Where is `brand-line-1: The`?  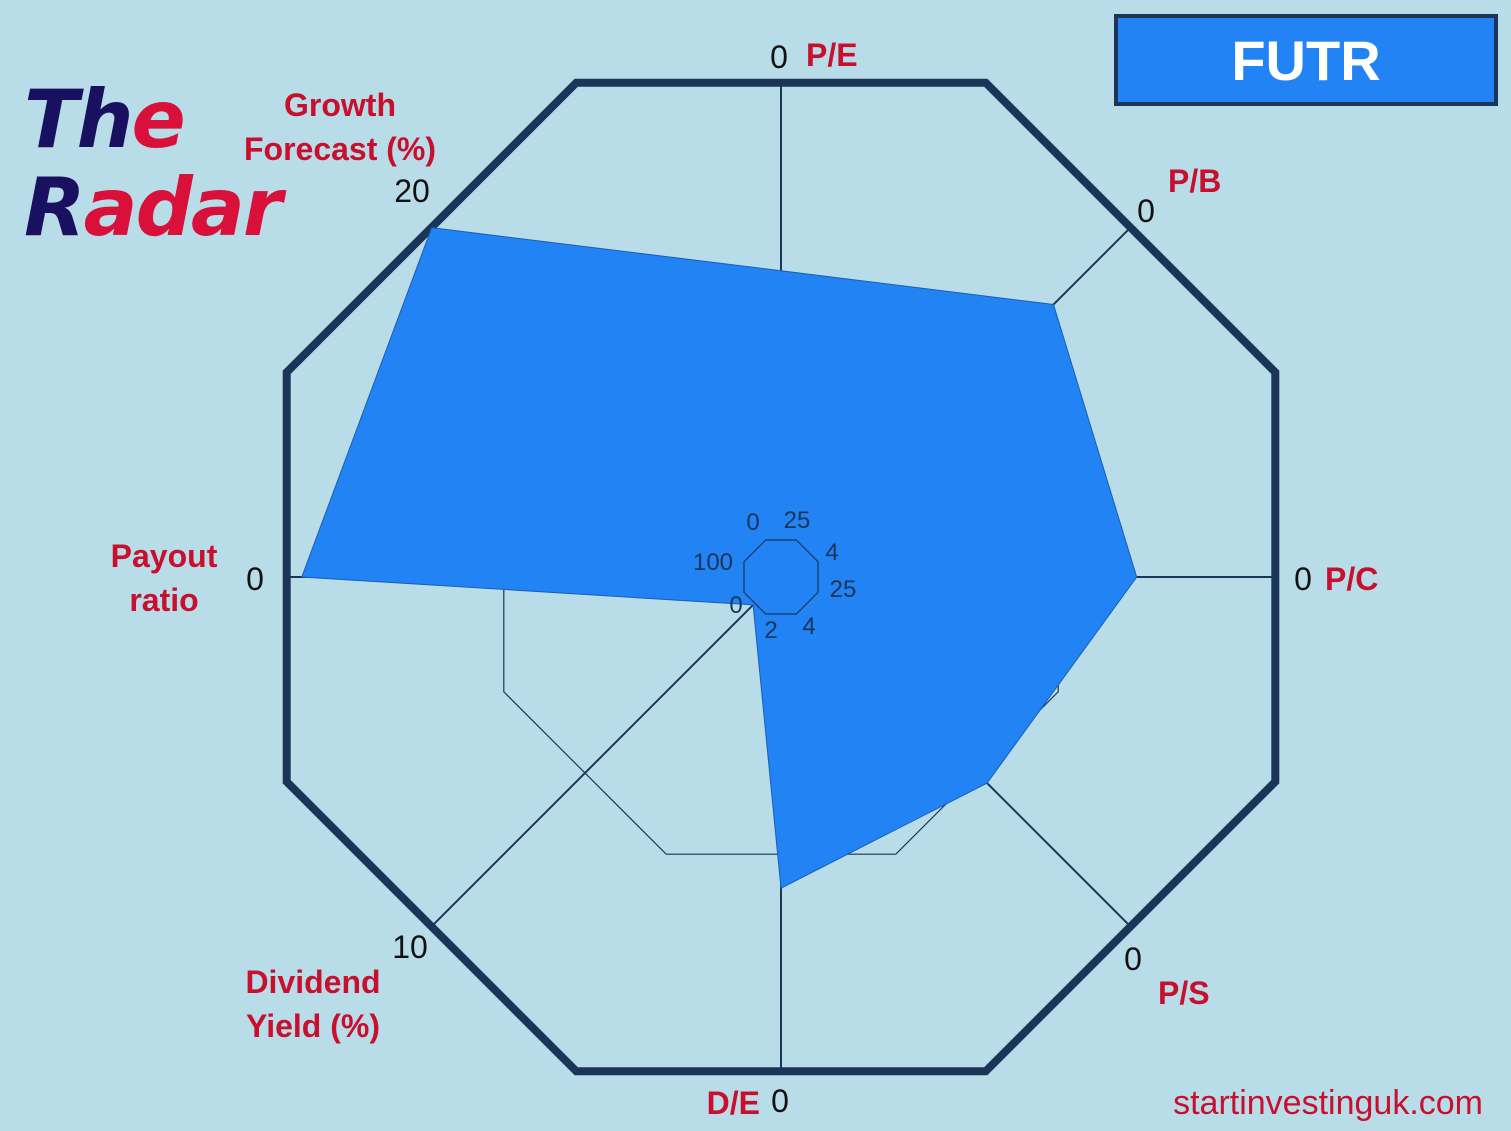
brand-line-1: The is located at coordinates (152, 120).